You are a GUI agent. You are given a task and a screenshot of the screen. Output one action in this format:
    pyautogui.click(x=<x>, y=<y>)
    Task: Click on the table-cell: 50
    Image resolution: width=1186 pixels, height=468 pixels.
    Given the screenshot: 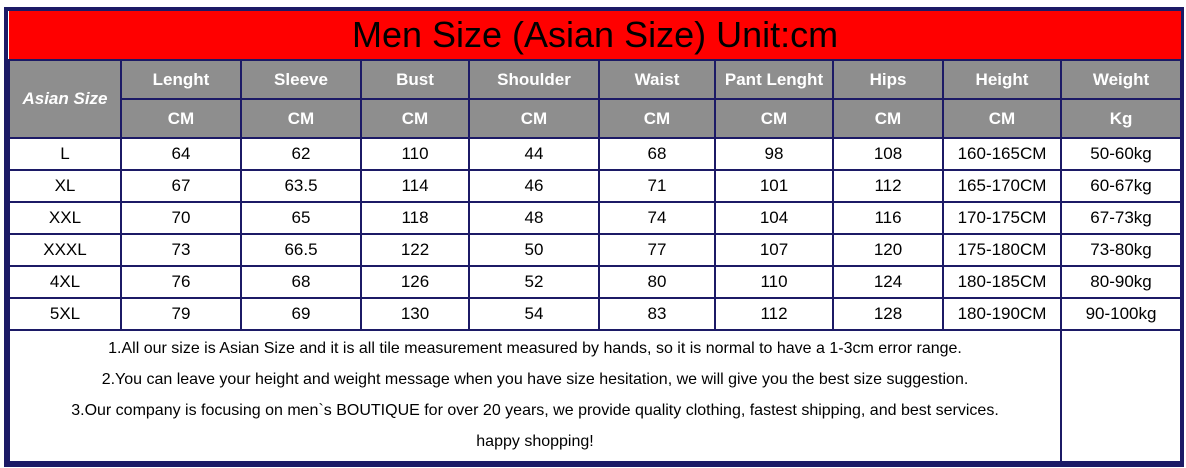 What is the action you would take?
    pyautogui.click(x=534, y=250)
    